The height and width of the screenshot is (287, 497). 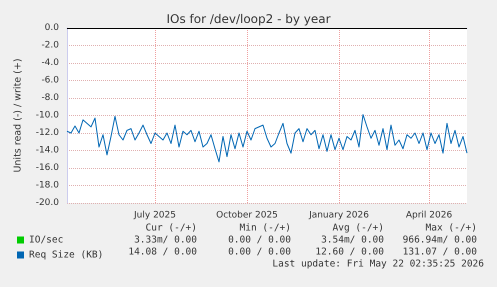 I want to click on text: 14.08 / 0.00, so click(x=163, y=252).